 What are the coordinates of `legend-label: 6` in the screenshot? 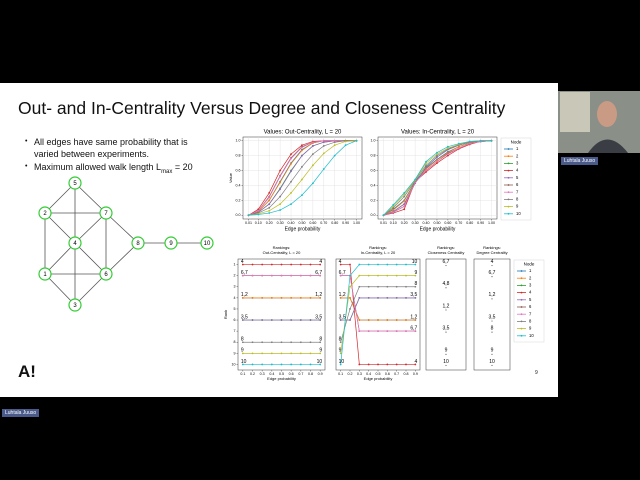 It's located at (517, 184).